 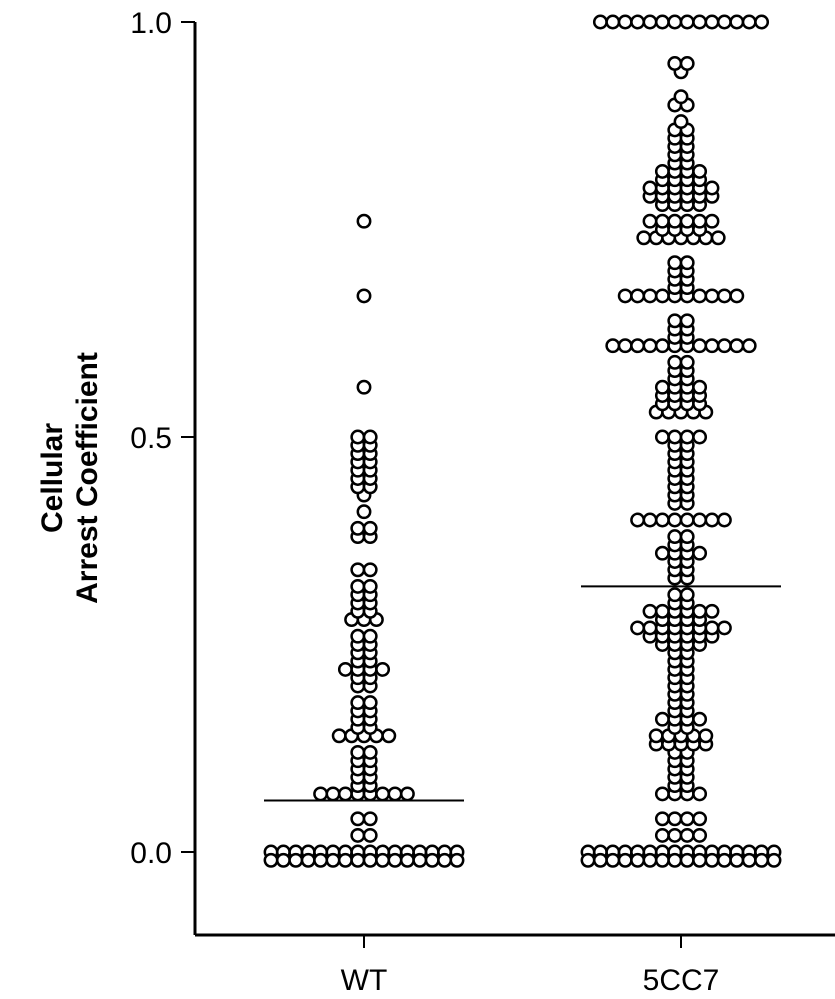 What do you see at coordinates (530, 966) in the screenshot?
I see `x-axis-ticks: WT 5CC7` at bounding box center [530, 966].